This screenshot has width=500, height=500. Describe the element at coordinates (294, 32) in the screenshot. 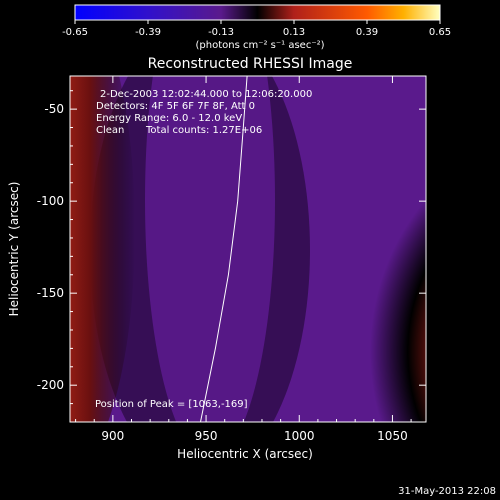

I see `colorbar-tick-label: 0.13` at that location.